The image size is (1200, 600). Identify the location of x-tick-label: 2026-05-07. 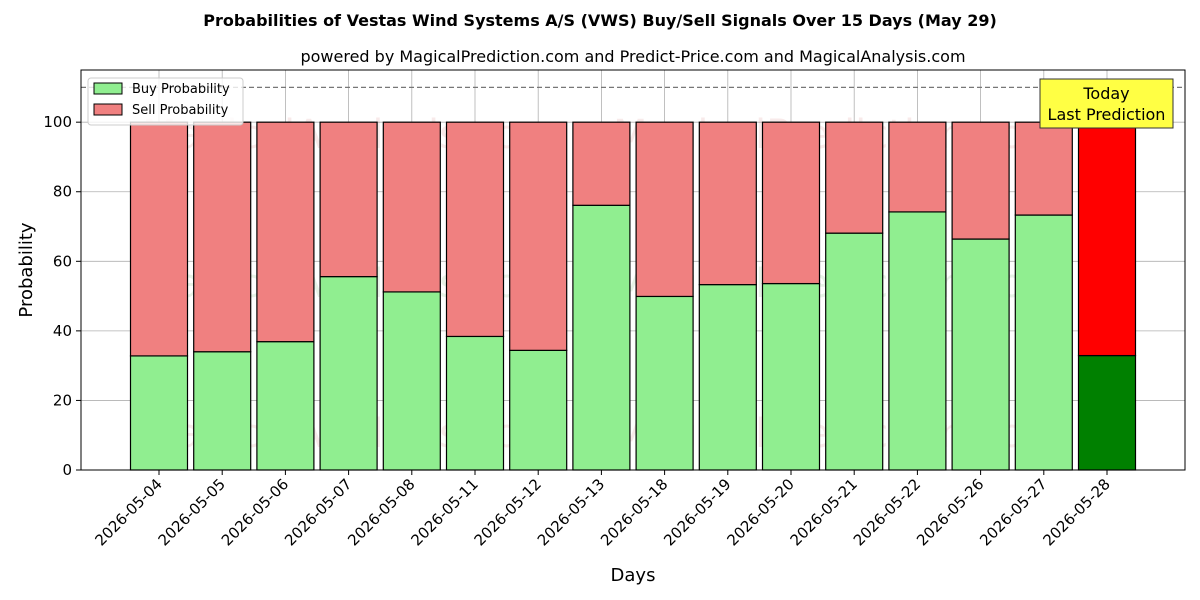
(318, 512).